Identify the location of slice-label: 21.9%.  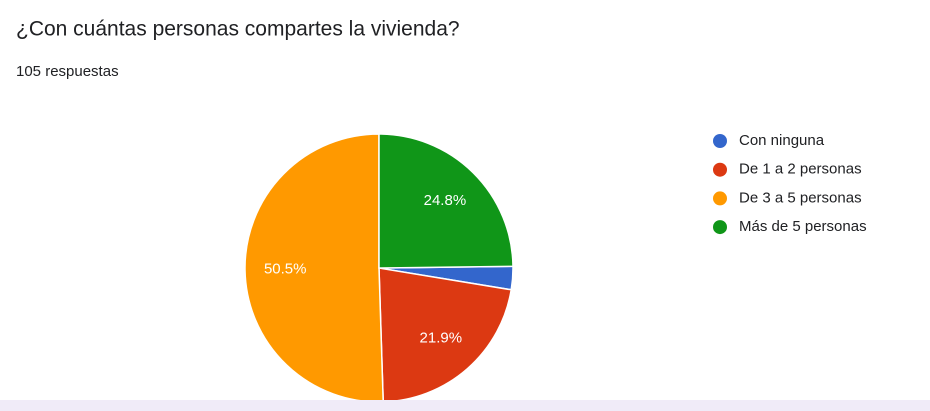
(441, 338).